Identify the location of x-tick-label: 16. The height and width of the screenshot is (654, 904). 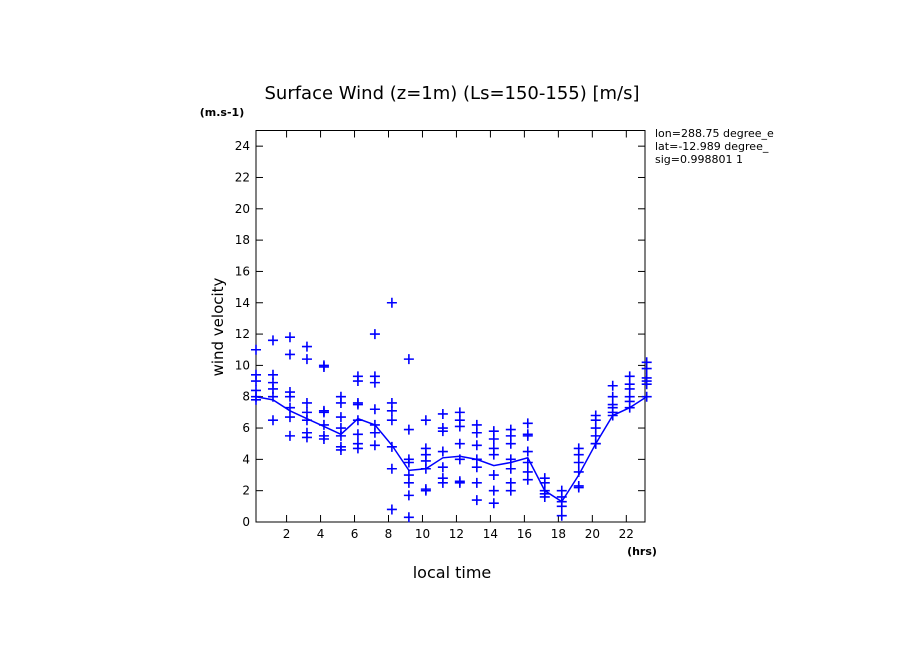
(524, 534).